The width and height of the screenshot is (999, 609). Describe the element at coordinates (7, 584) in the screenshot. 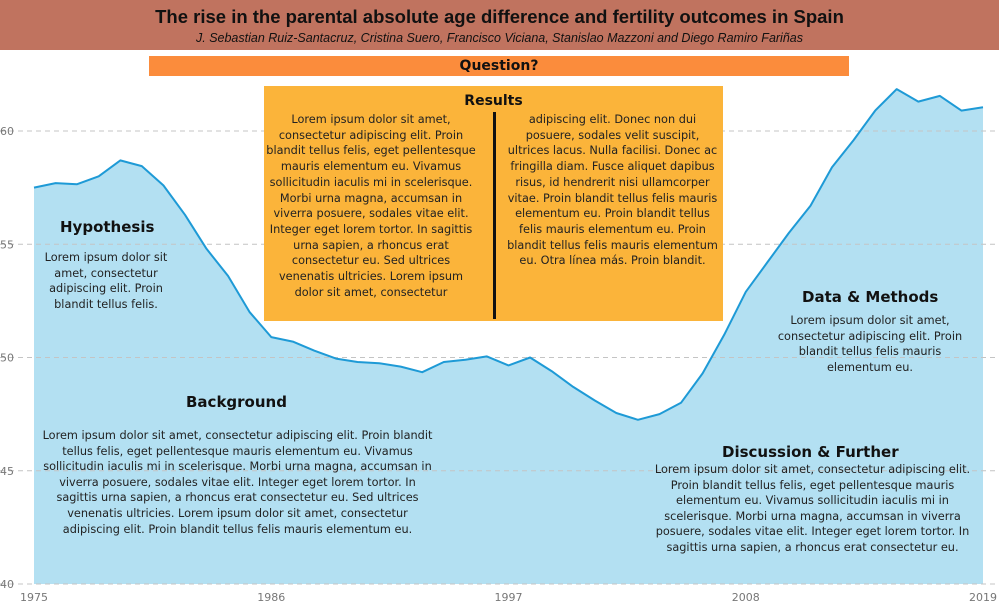

I see `y-tick-label: 40` at that location.